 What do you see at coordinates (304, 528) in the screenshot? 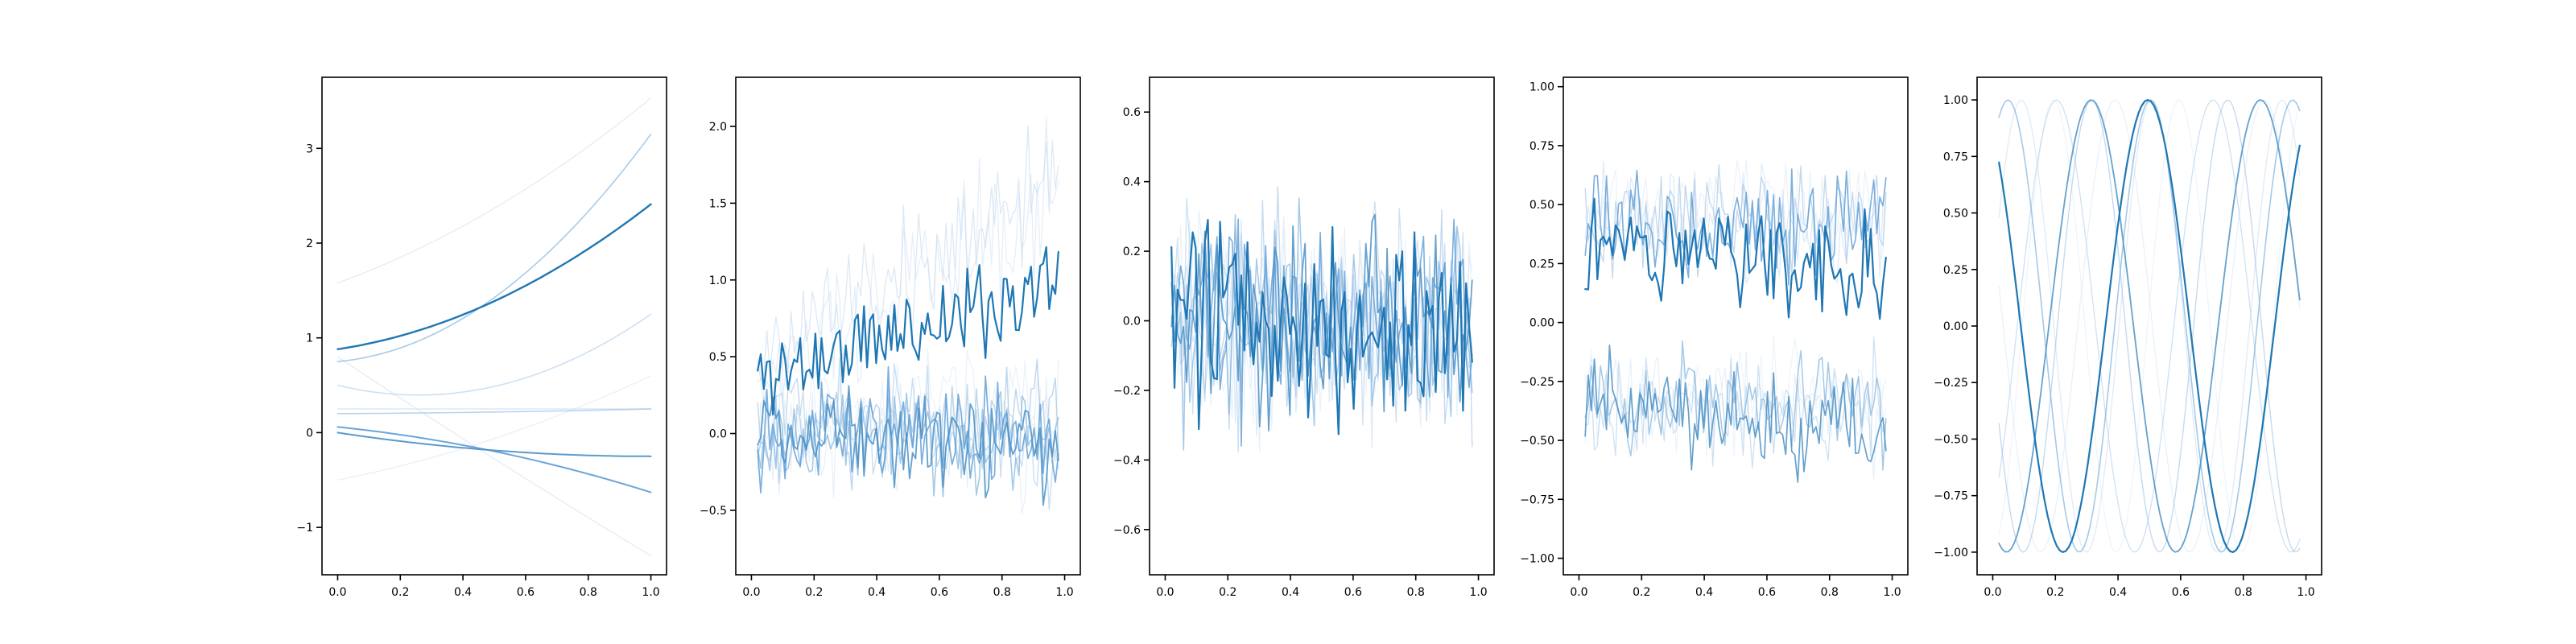
I see `y-tick-label: −1` at bounding box center [304, 528].